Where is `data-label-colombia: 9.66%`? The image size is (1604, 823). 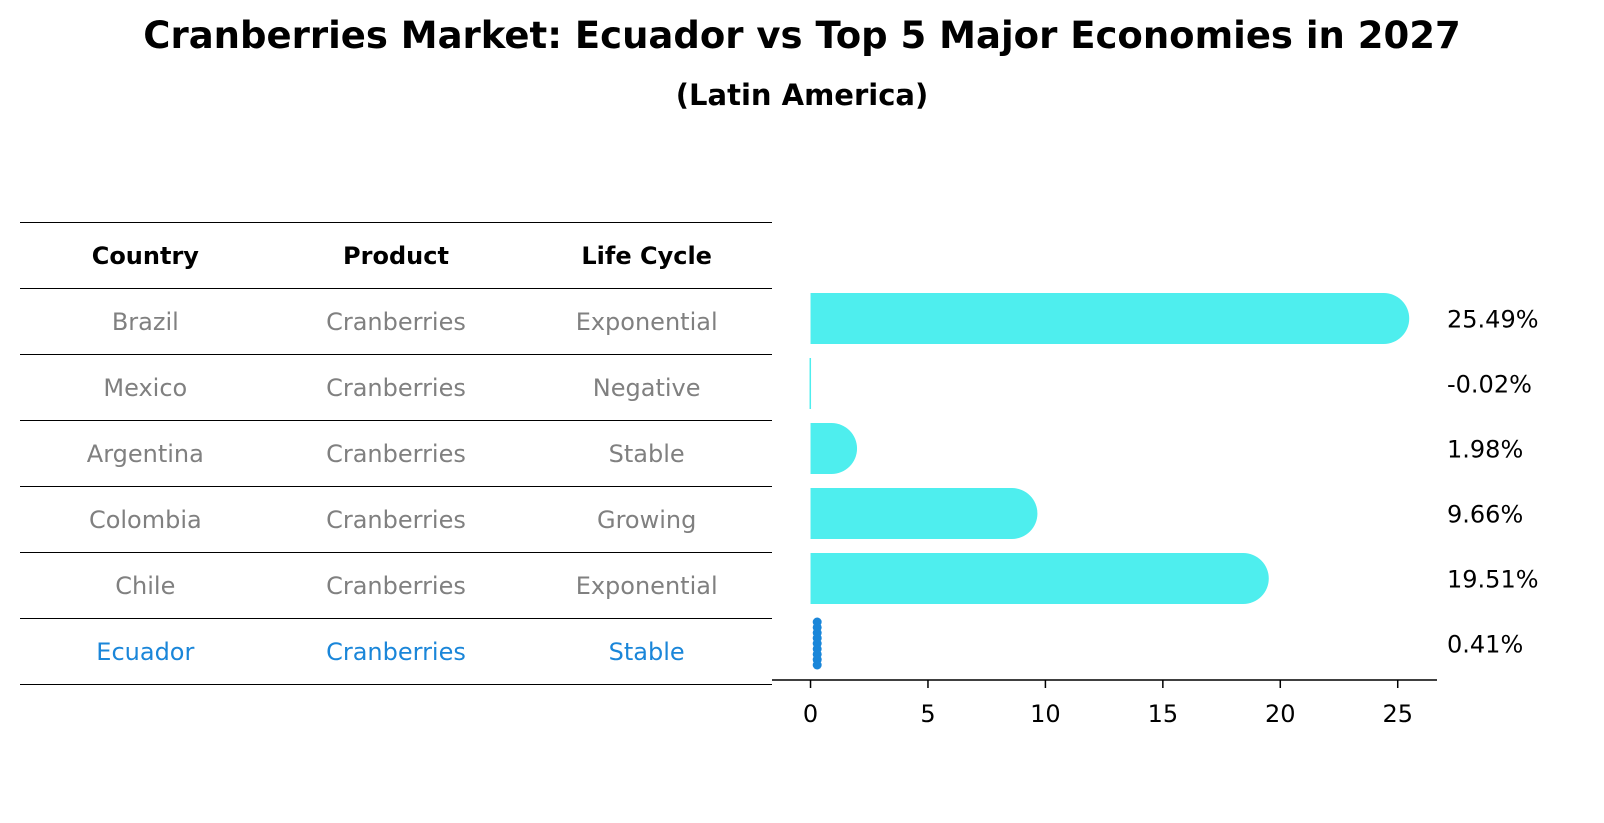 data-label-colombia: 9.66% is located at coordinates (1485, 515).